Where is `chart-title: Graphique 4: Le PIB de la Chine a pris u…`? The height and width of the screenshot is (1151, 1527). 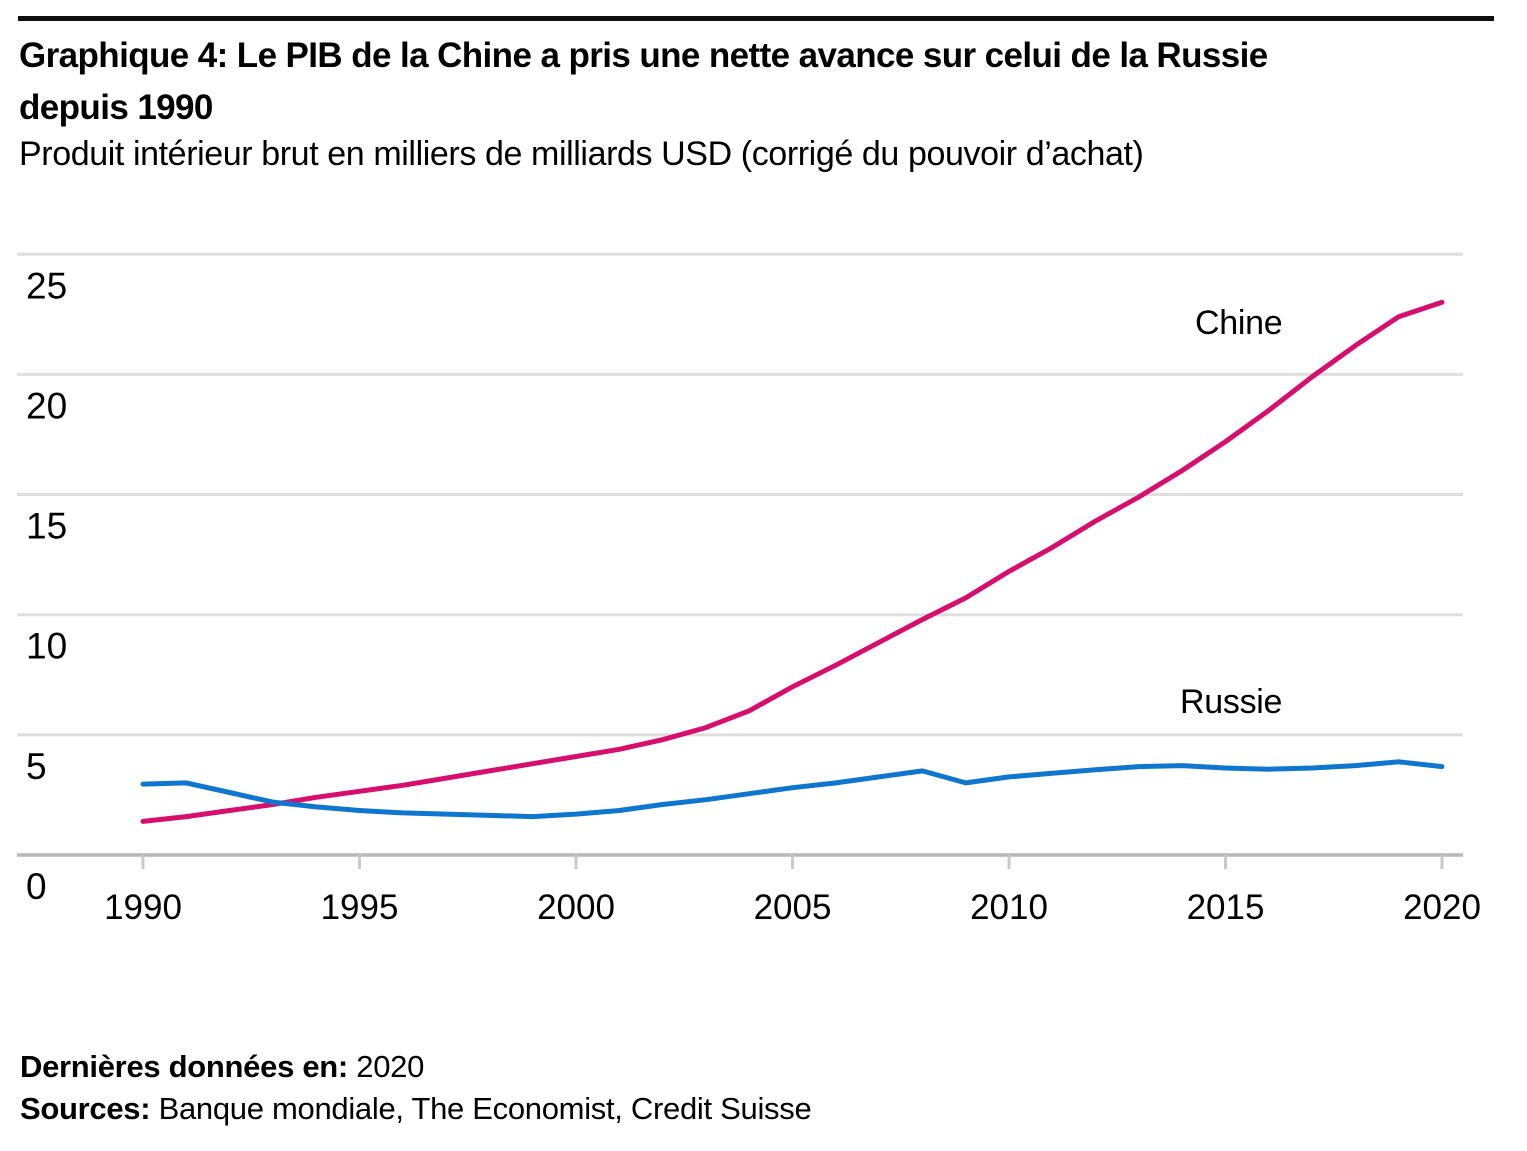 chart-title: Graphique 4: Le PIB de la Chine a pris u… is located at coordinates (643, 82).